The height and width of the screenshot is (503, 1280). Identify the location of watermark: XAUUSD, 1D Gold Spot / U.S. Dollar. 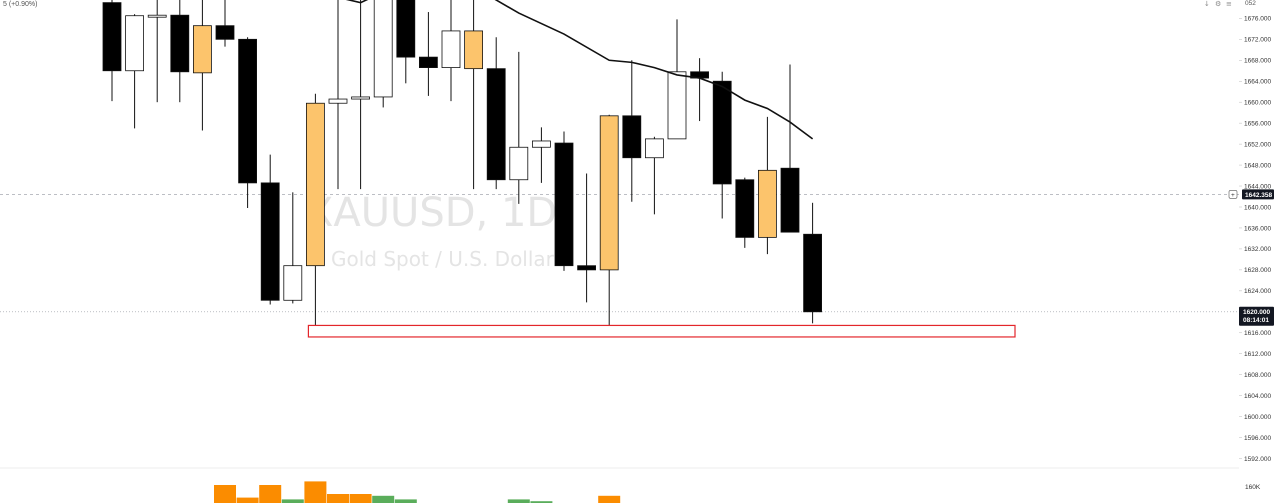
(431, 230).